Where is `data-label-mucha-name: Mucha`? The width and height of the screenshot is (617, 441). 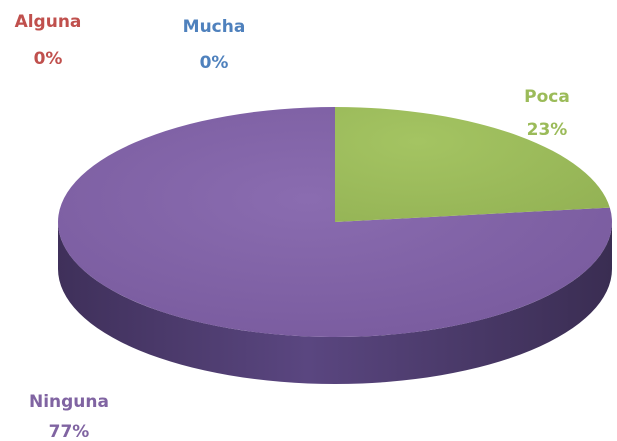 data-label-mucha-name: Mucha is located at coordinates (214, 27).